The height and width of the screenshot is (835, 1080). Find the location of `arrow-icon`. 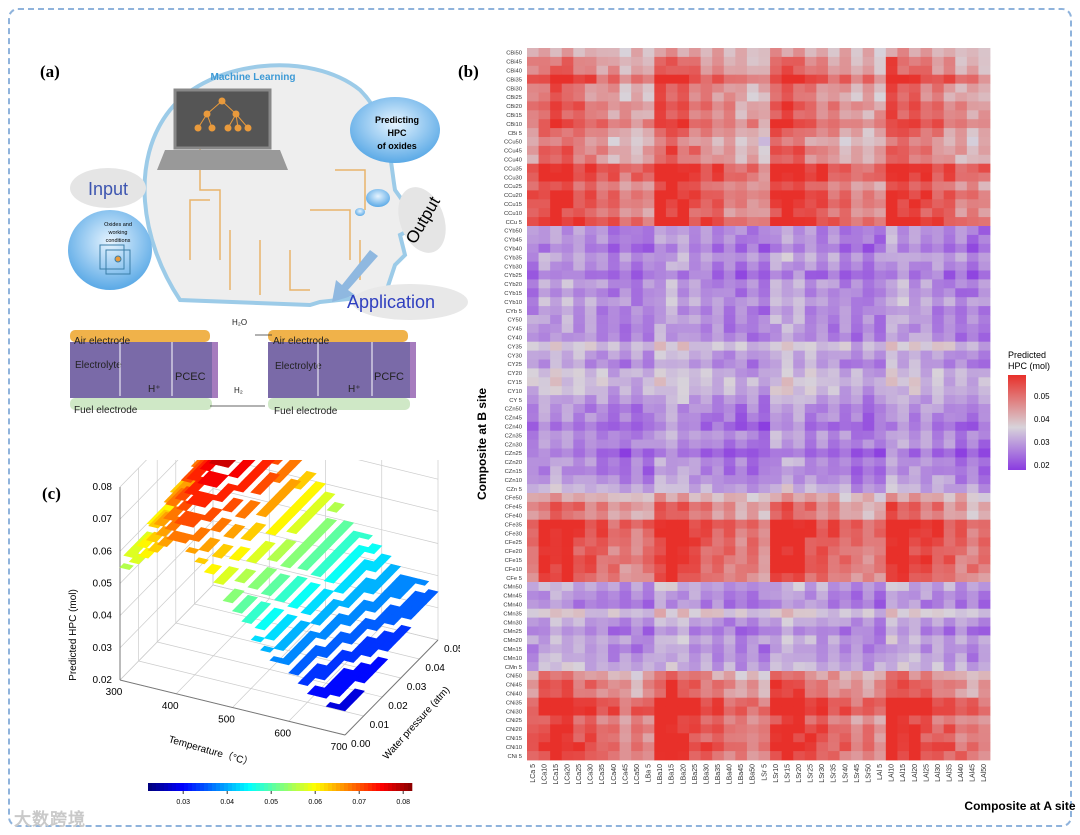

arrow-icon is located at coordinates (355, 276).